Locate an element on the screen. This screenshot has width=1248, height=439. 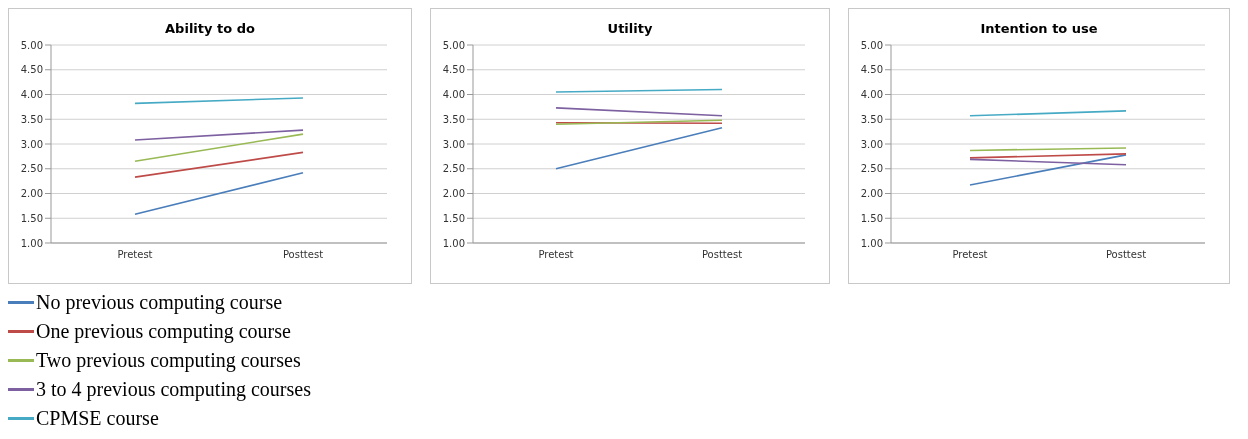
legend-label: One previous computing course is located at coordinates (163, 332).